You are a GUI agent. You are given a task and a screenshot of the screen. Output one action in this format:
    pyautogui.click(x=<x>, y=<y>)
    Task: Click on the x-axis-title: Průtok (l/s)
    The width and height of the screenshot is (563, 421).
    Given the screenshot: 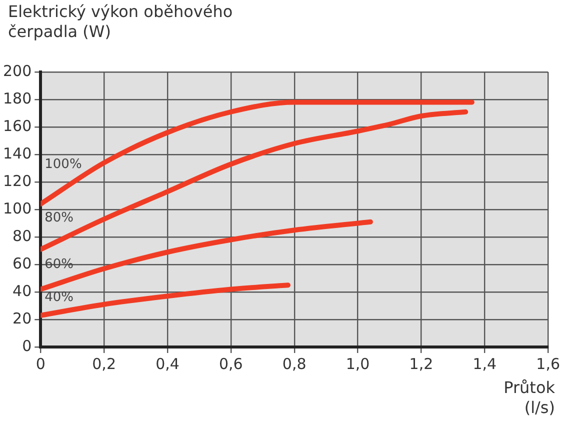 What is the action you would take?
    pyautogui.click(x=528, y=398)
    